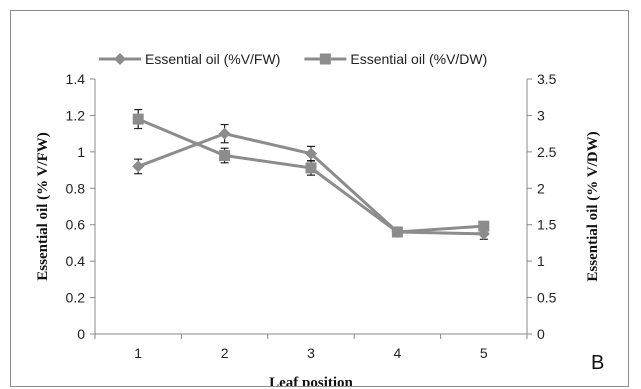  Describe the element at coordinates (547, 298) in the screenshot. I see `y-right-tick-label: 0.5` at that location.